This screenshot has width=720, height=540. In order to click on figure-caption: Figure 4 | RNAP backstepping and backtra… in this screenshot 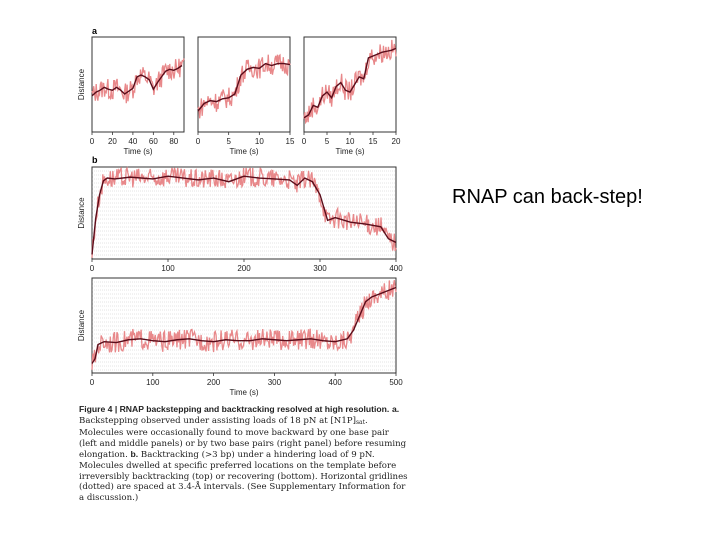, I will do `click(244, 453)`.